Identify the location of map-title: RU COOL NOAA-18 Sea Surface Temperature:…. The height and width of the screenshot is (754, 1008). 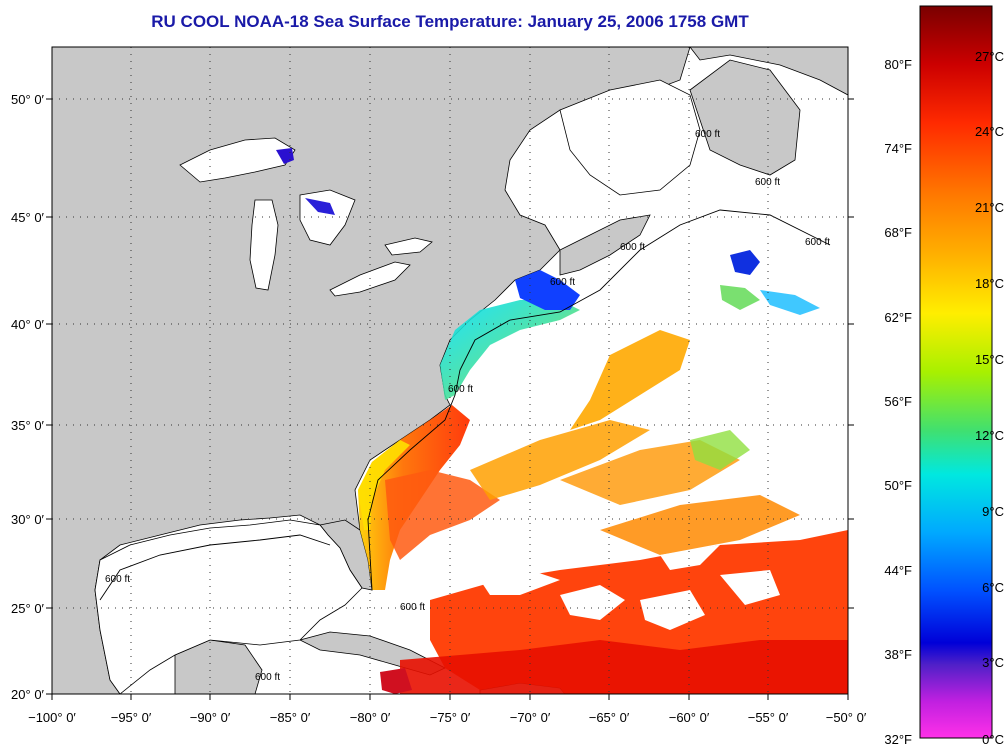
(450, 21).